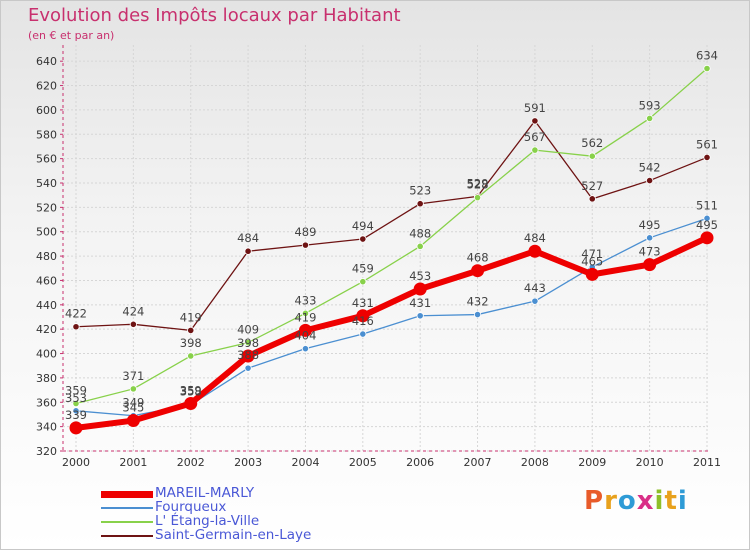 This screenshot has height=550, width=750. Describe the element at coordinates (671, 501) in the screenshot. I see `logo-letter: t` at that location.